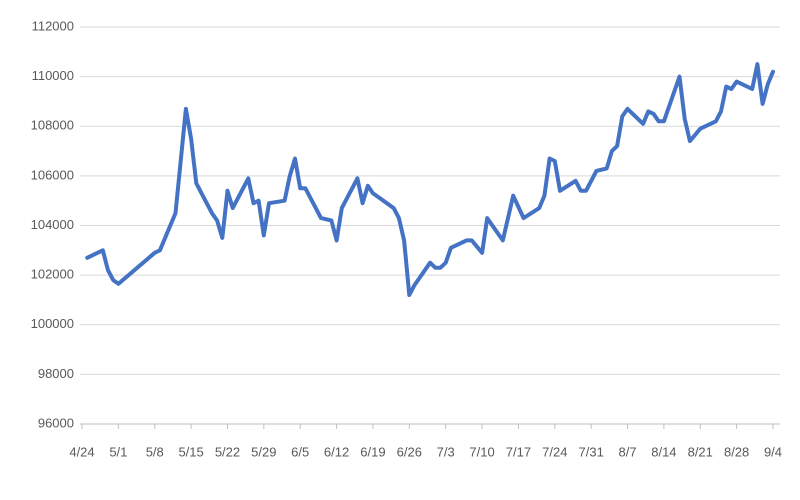  I want to click on x-tick-label: 6/12, so click(336, 451).